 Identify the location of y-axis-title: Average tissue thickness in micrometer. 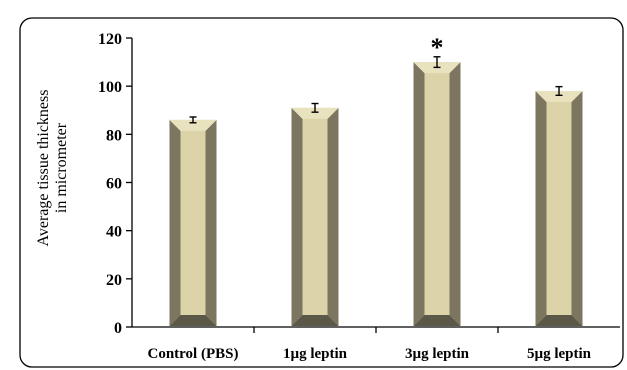
(52, 168).